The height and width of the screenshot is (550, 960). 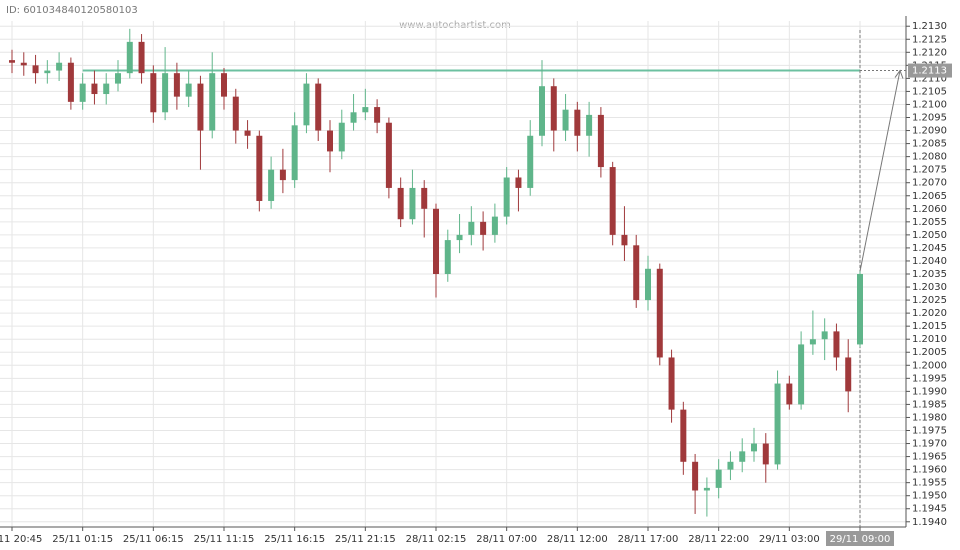 What do you see at coordinates (153, 539) in the screenshot?
I see `x-tick-label: 25/11 06:15` at bounding box center [153, 539].